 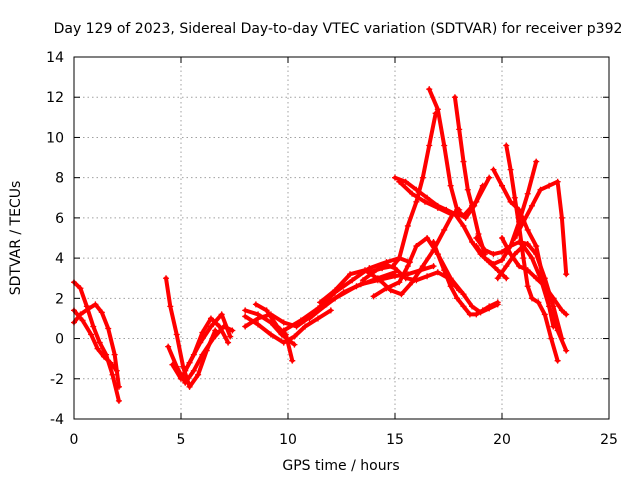 I want to click on y-tick-label: 2, so click(x=59, y=299).